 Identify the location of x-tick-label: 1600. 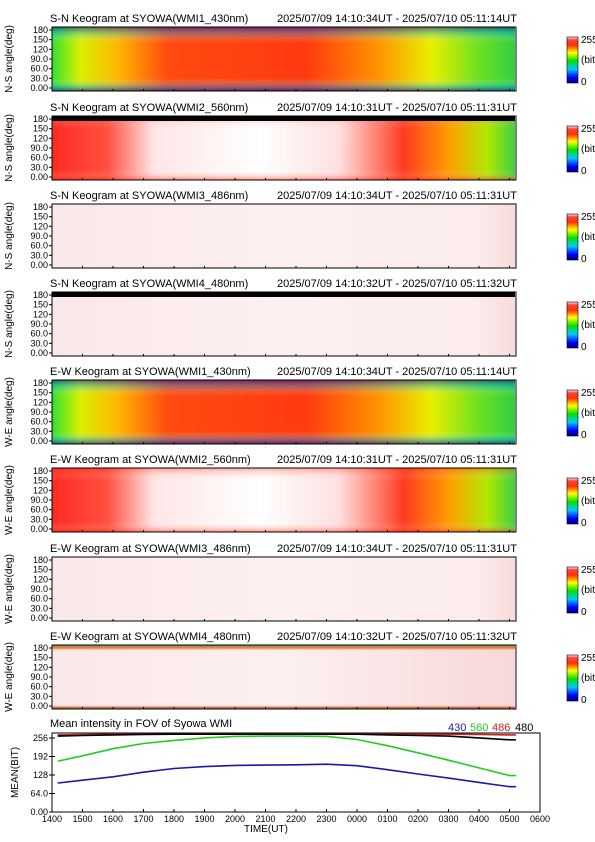
(113, 819).